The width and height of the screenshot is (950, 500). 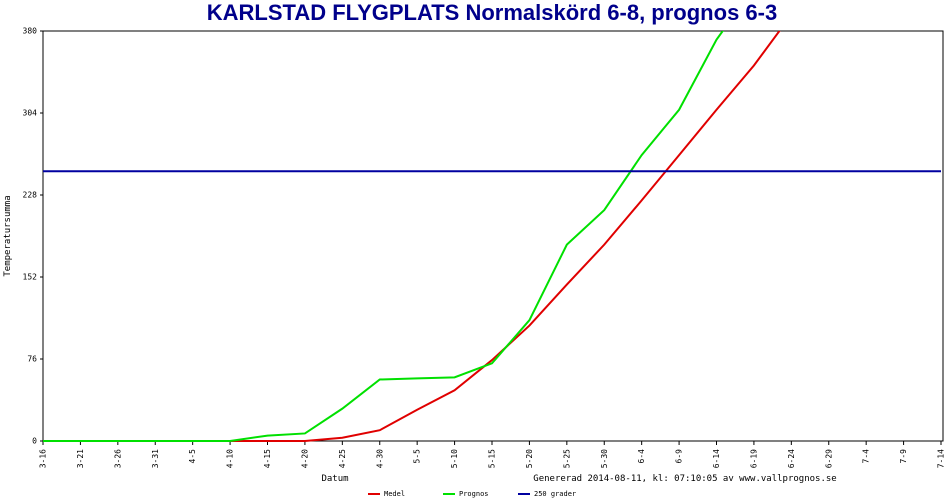 I want to click on y-tick-label: 152, so click(x=30, y=277).